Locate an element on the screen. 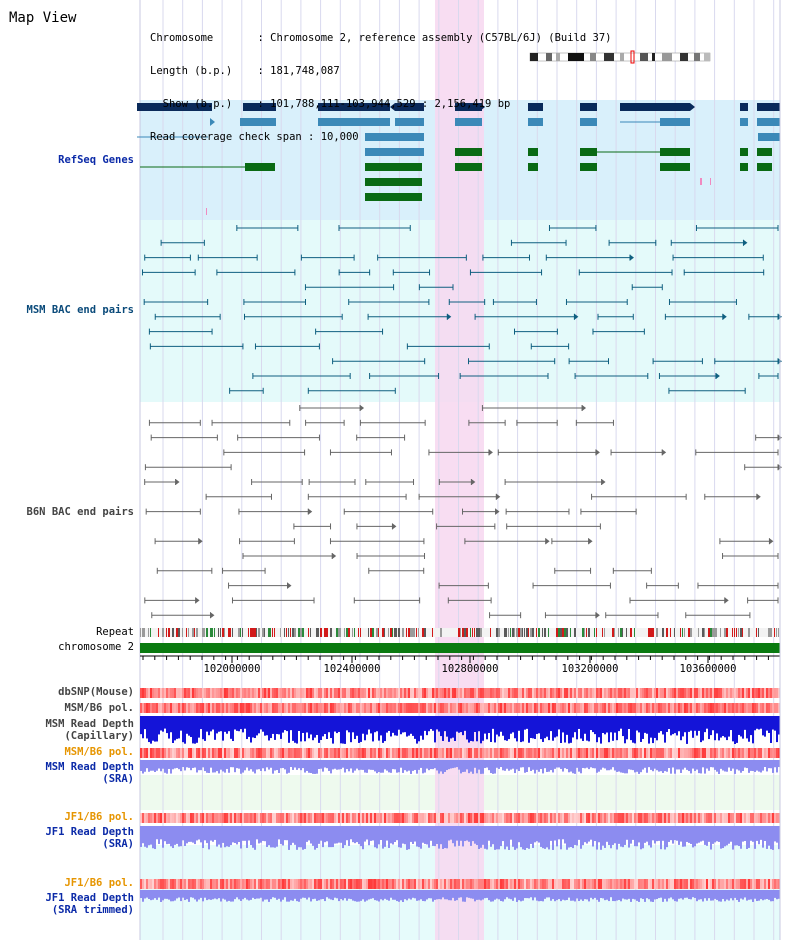 This screenshot has width=800, height=940. track-label-refseq: RefSeq Genes is located at coordinates (96, 160).